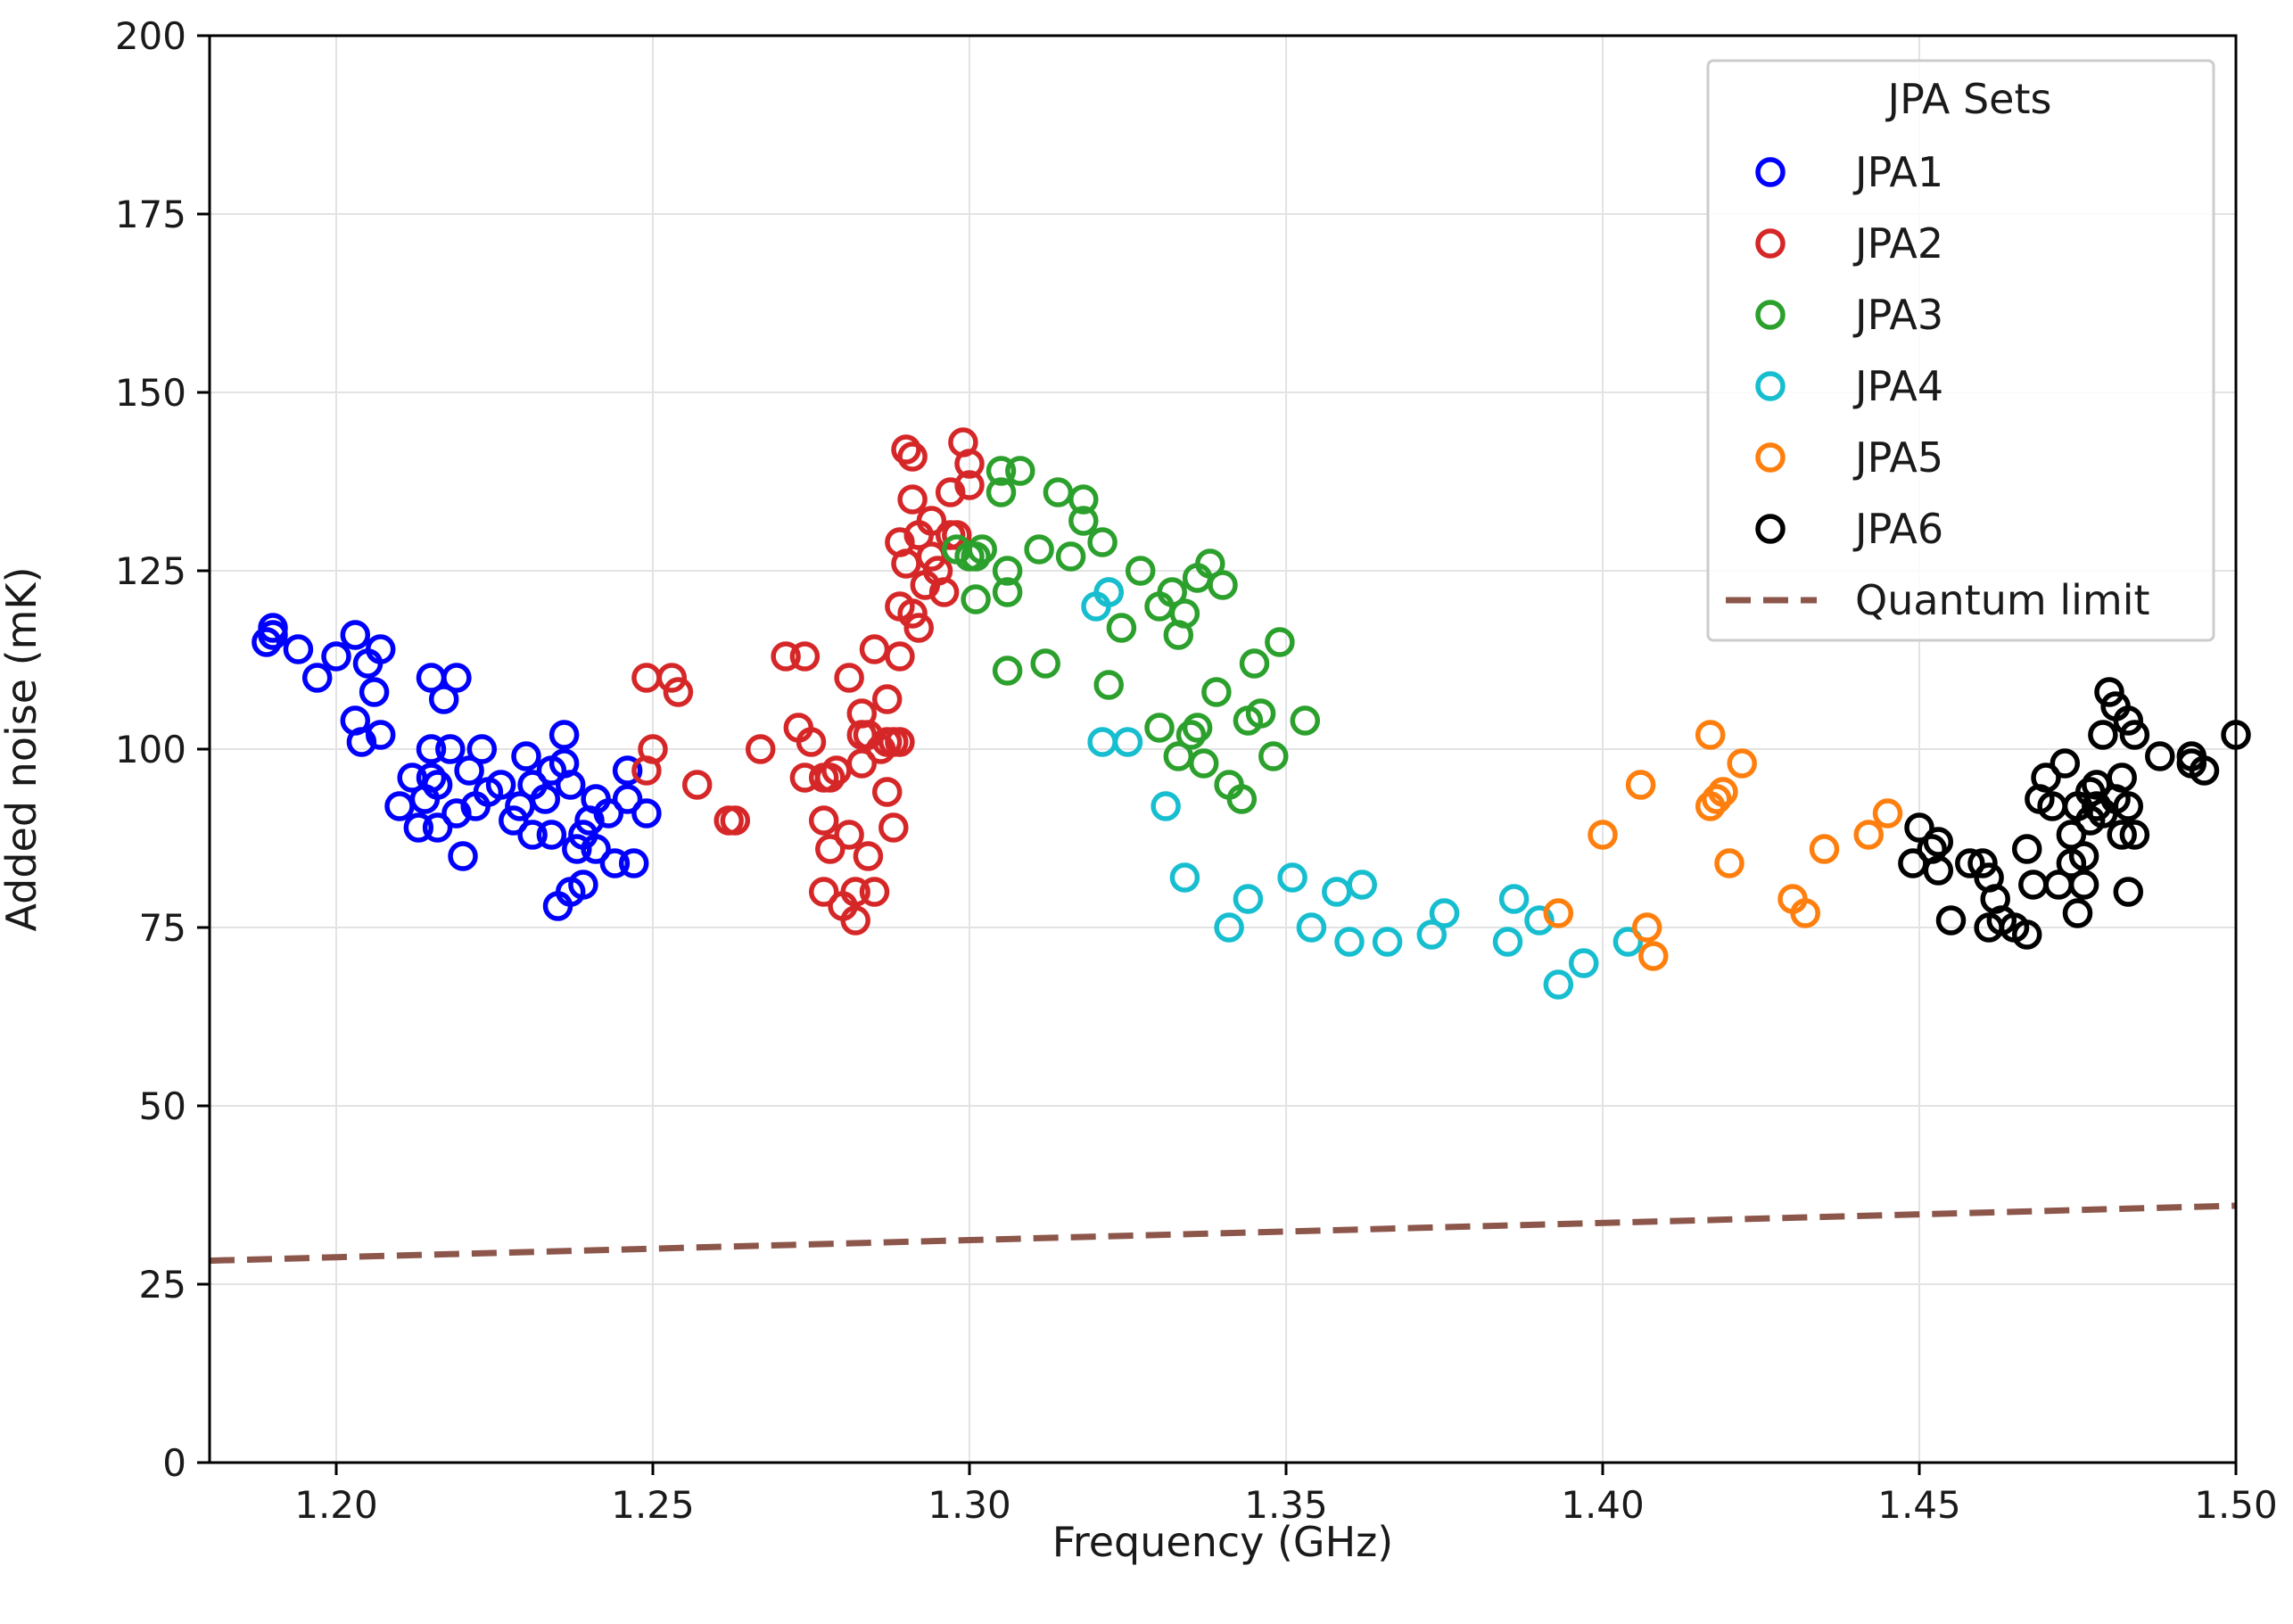  What do you see at coordinates (162, 1106) in the screenshot?
I see `y-tick-label: 50` at bounding box center [162, 1106].